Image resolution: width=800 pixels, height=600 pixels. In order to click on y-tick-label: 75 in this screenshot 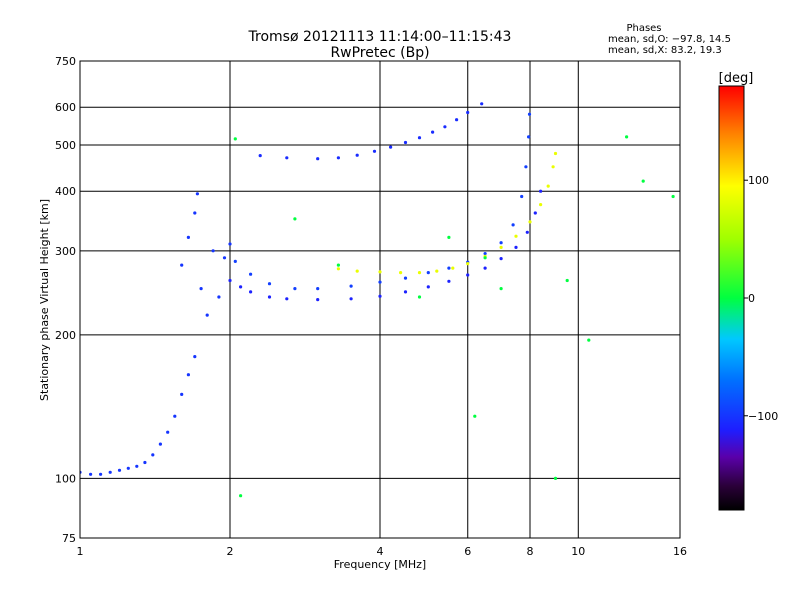, I will do `click(69, 538)`.